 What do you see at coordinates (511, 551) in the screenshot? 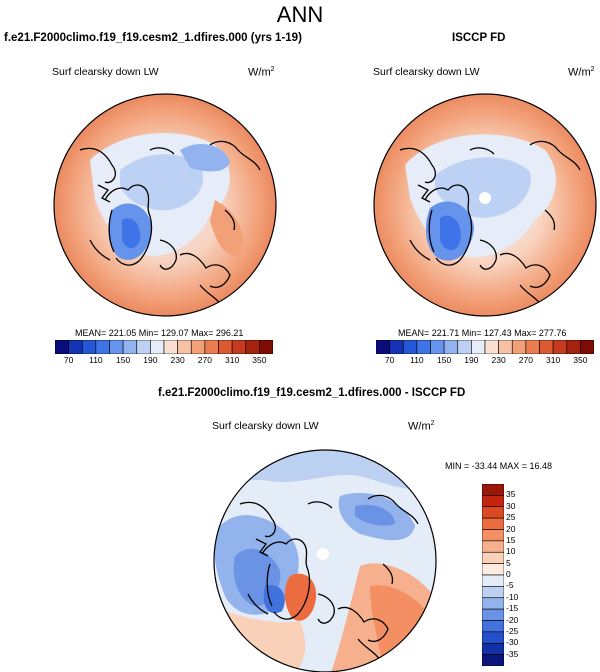
I see `difference-colorbar-tick-label: 10` at bounding box center [511, 551].